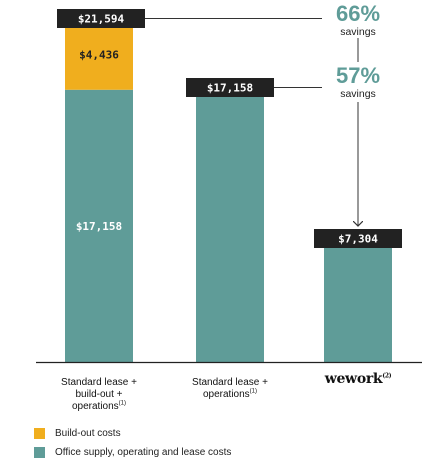 This screenshot has height=465, width=441. I want to click on savings-pct-0: 66%, so click(358, 13).